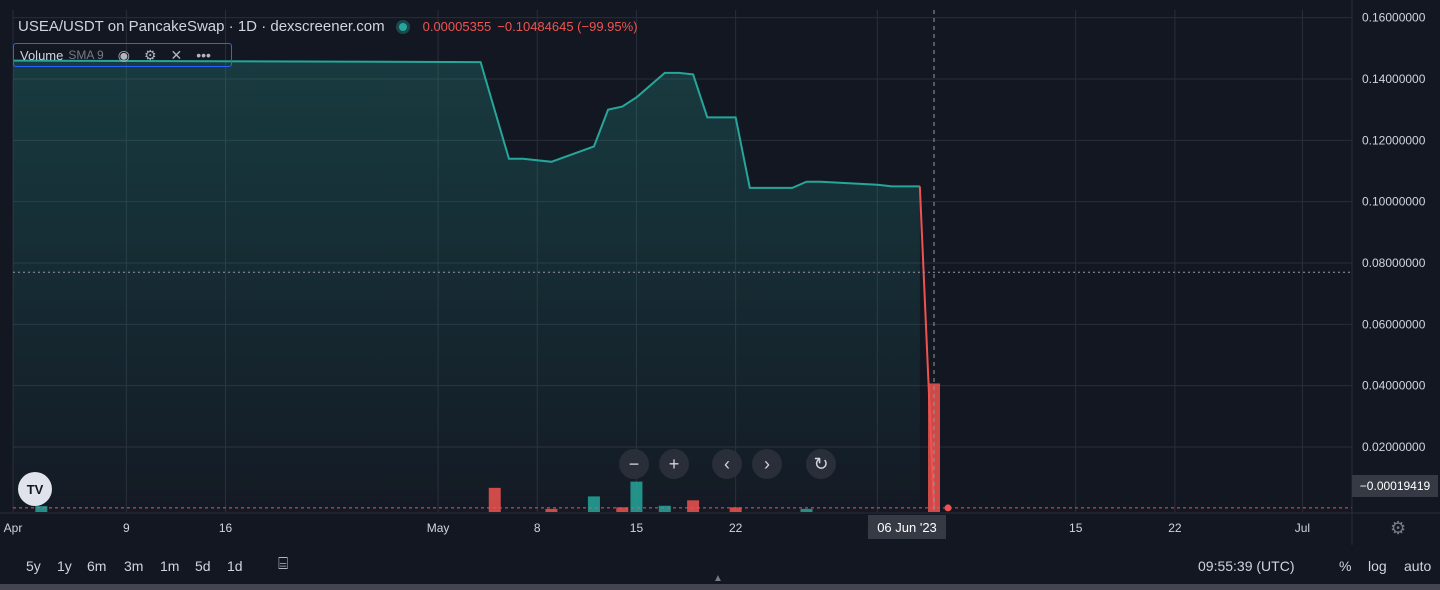  What do you see at coordinates (283, 563) in the screenshot?
I see `calendar-icon: ⌸` at bounding box center [283, 563].